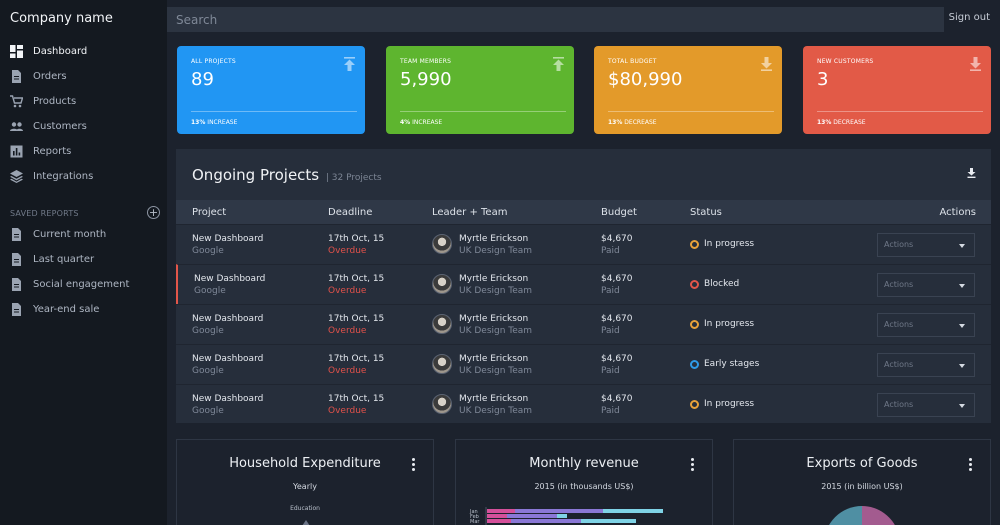  Describe the element at coordinates (426, 79) in the screenshot. I see `stat-value: 5,990` at that location.